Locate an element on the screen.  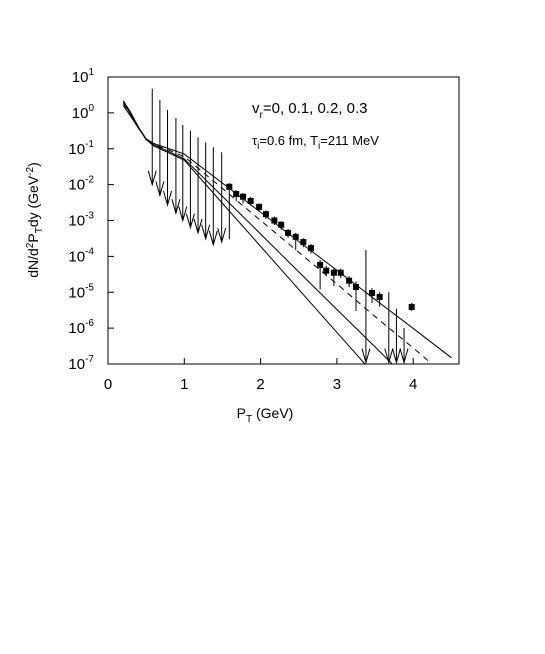
y-tick-label: 10⁻³ is located at coordinates (81, 220).